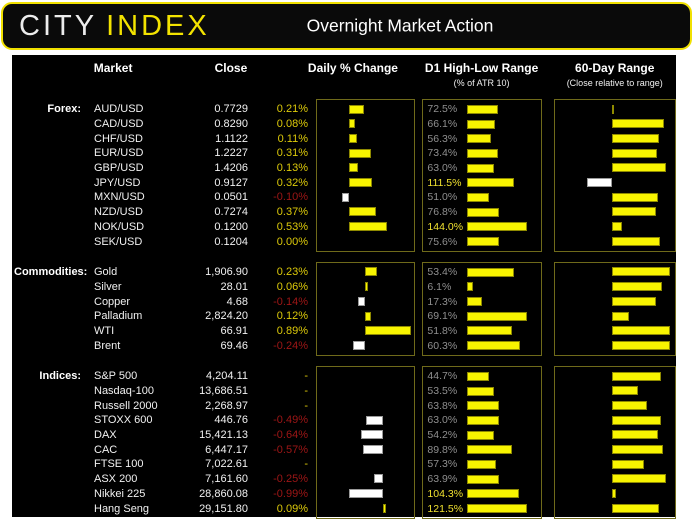 Image resolution: width=694 pixels, height=523 pixels. I want to click on d1-range-cell: 56.3%, so click(481, 138).